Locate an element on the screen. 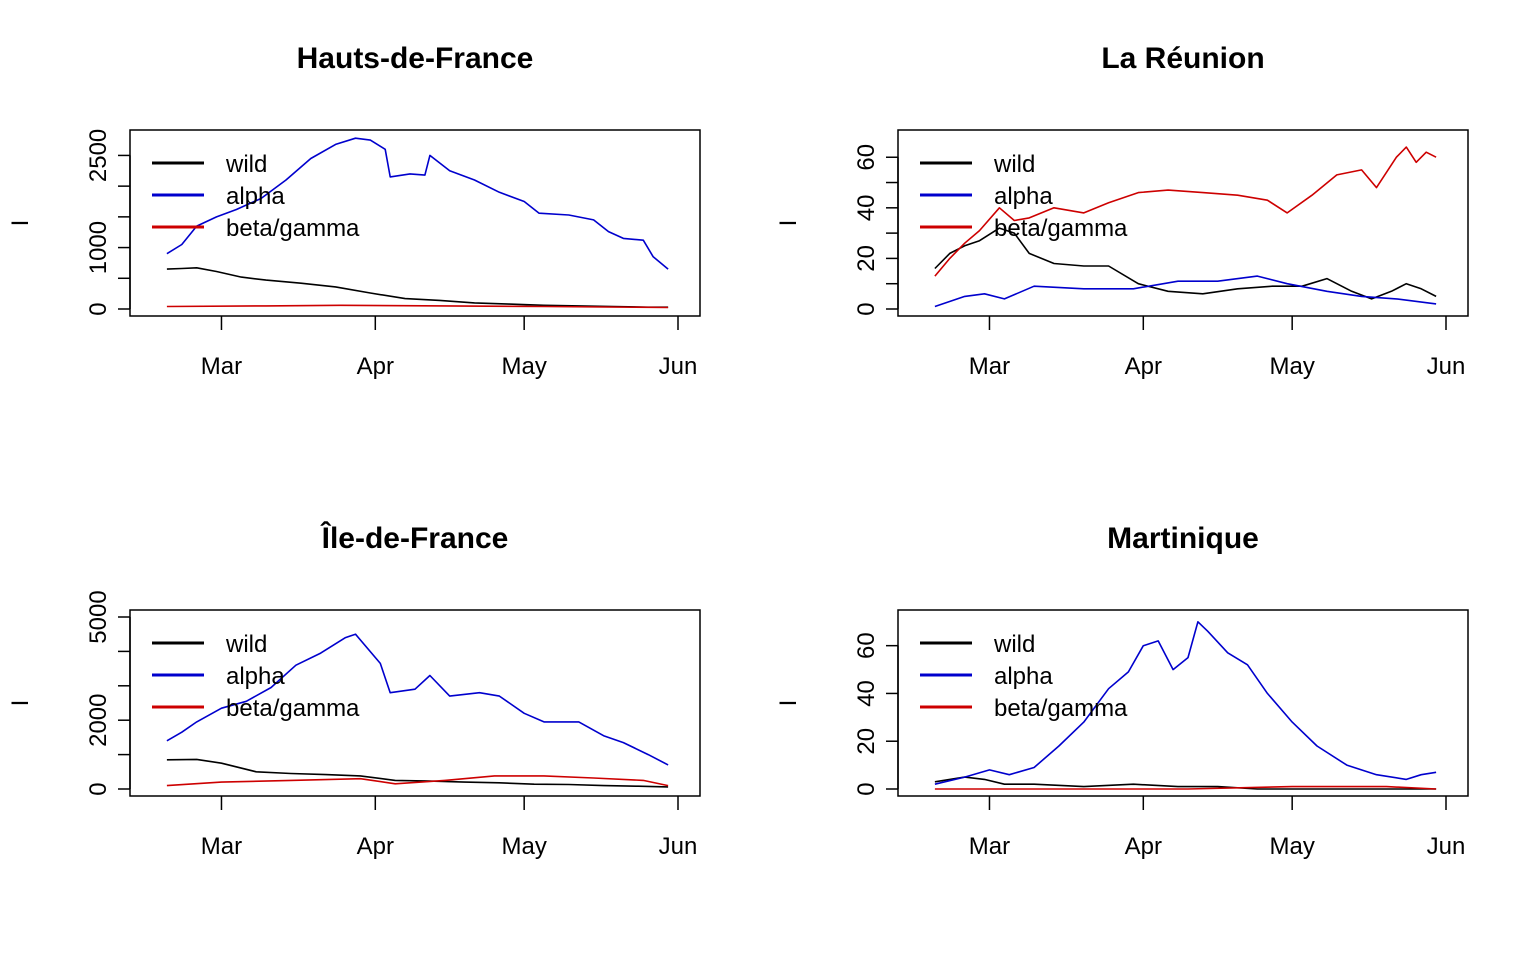 The image size is (1536, 960). y-tick-label: 2000 is located at coordinates (98, 720).